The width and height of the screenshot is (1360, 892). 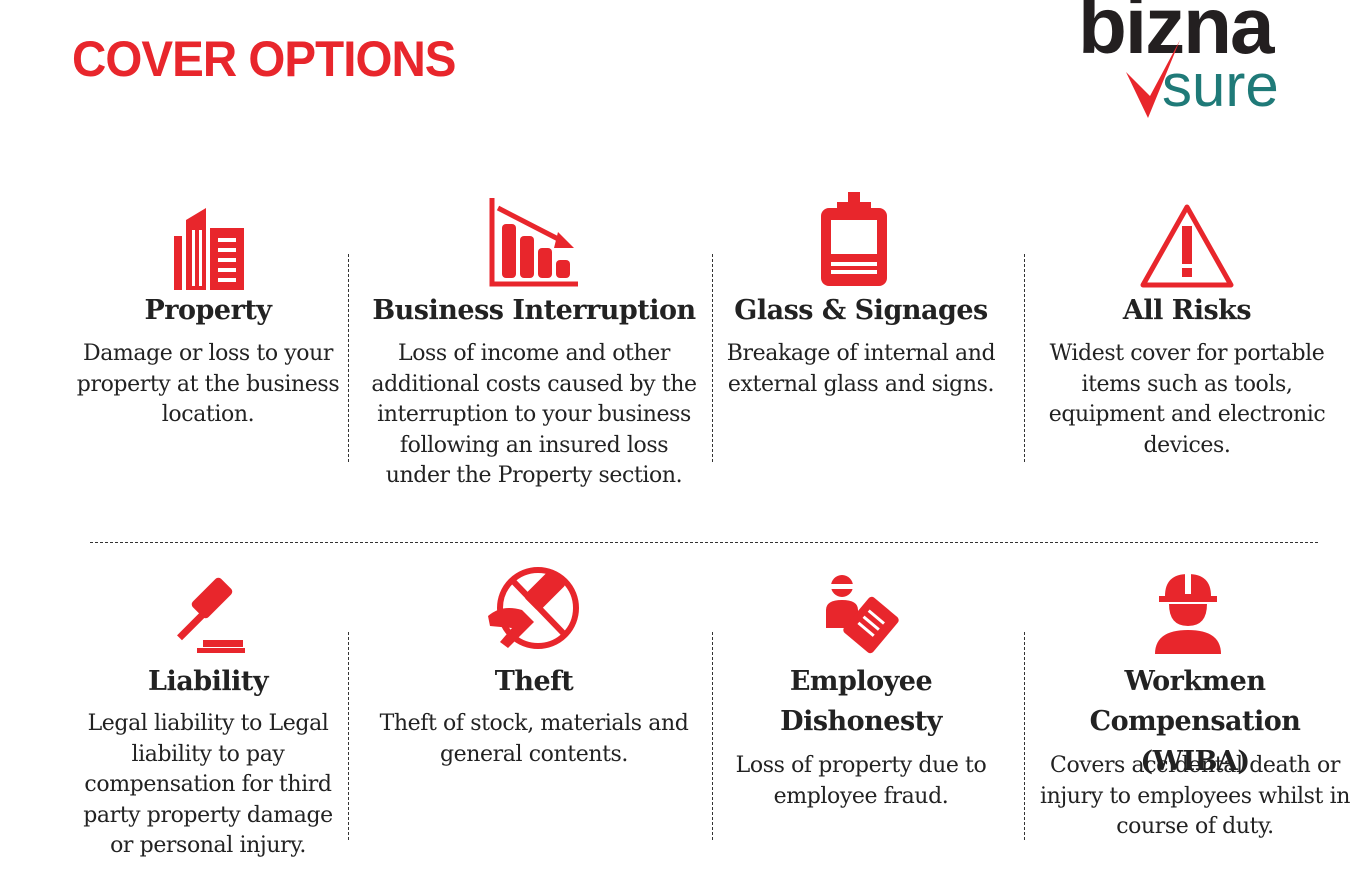 What do you see at coordinates (704, 542) in the screenshot?
I see `row-divider` at bounding box center [704, 542].